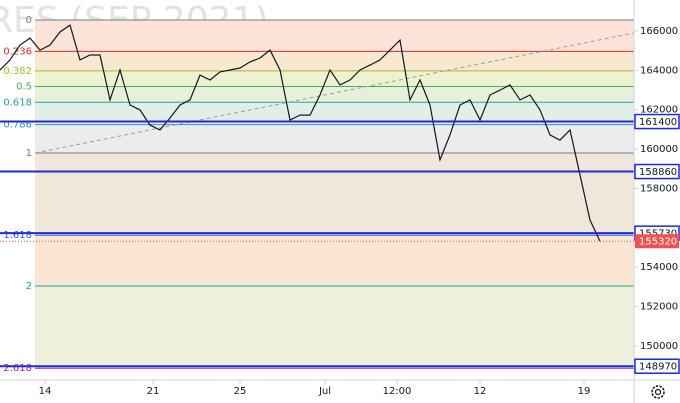 The image size is (680, 403). What do you see at coordinates (659, 31) in the screenshot?
I see `y-tick-label: 166000` at bounding box center [659, 31].